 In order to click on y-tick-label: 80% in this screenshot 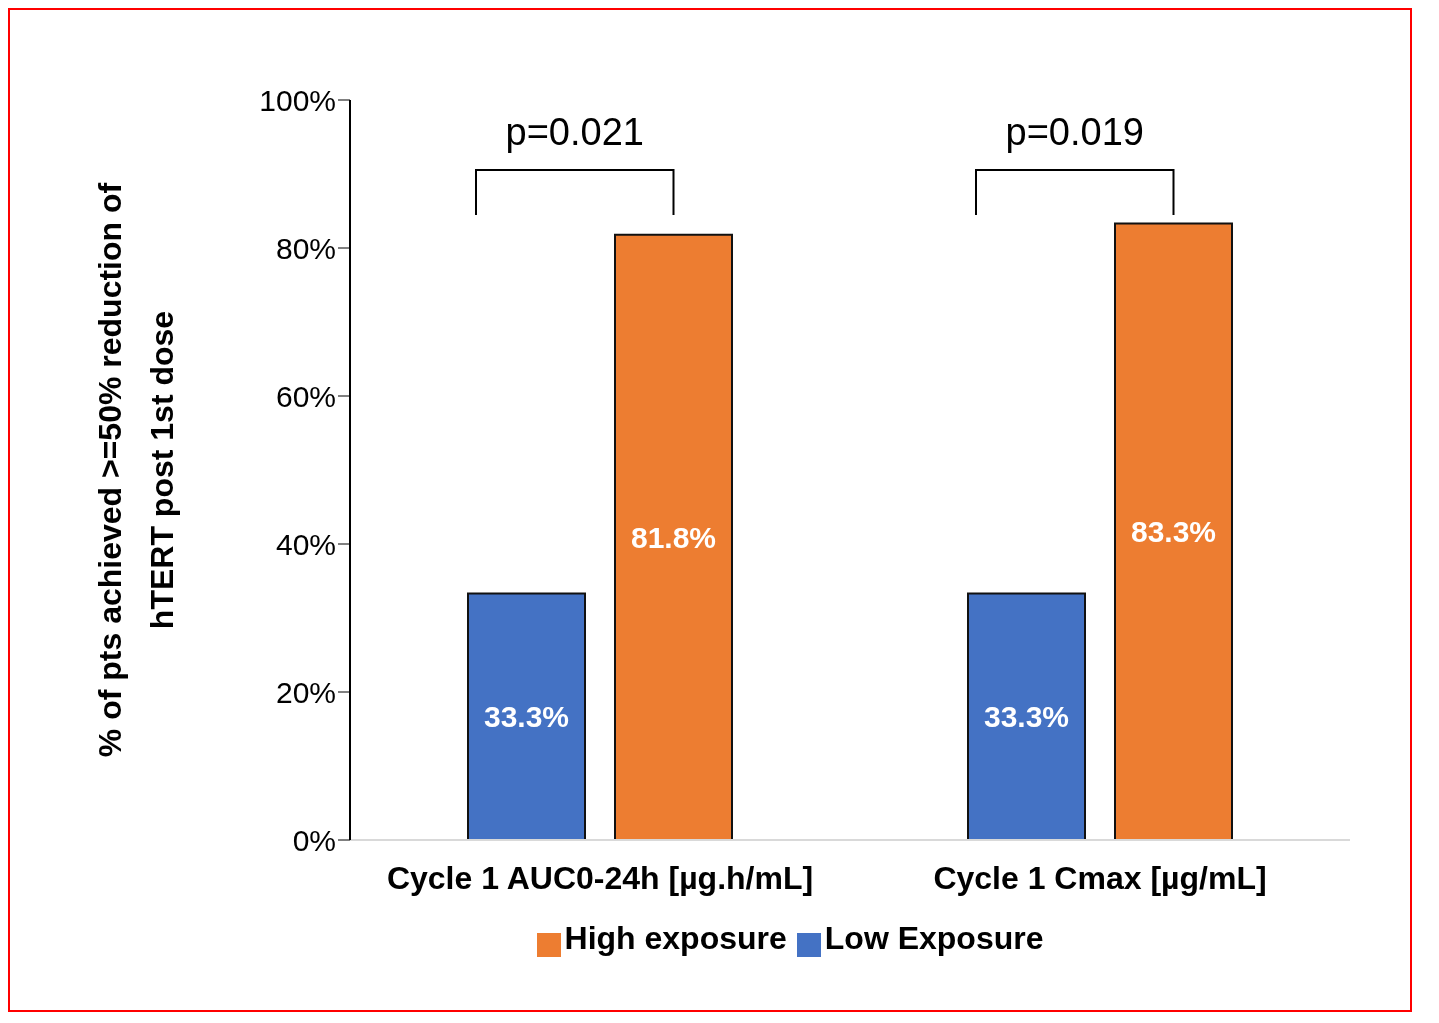, I will do `click(305, 248)`.